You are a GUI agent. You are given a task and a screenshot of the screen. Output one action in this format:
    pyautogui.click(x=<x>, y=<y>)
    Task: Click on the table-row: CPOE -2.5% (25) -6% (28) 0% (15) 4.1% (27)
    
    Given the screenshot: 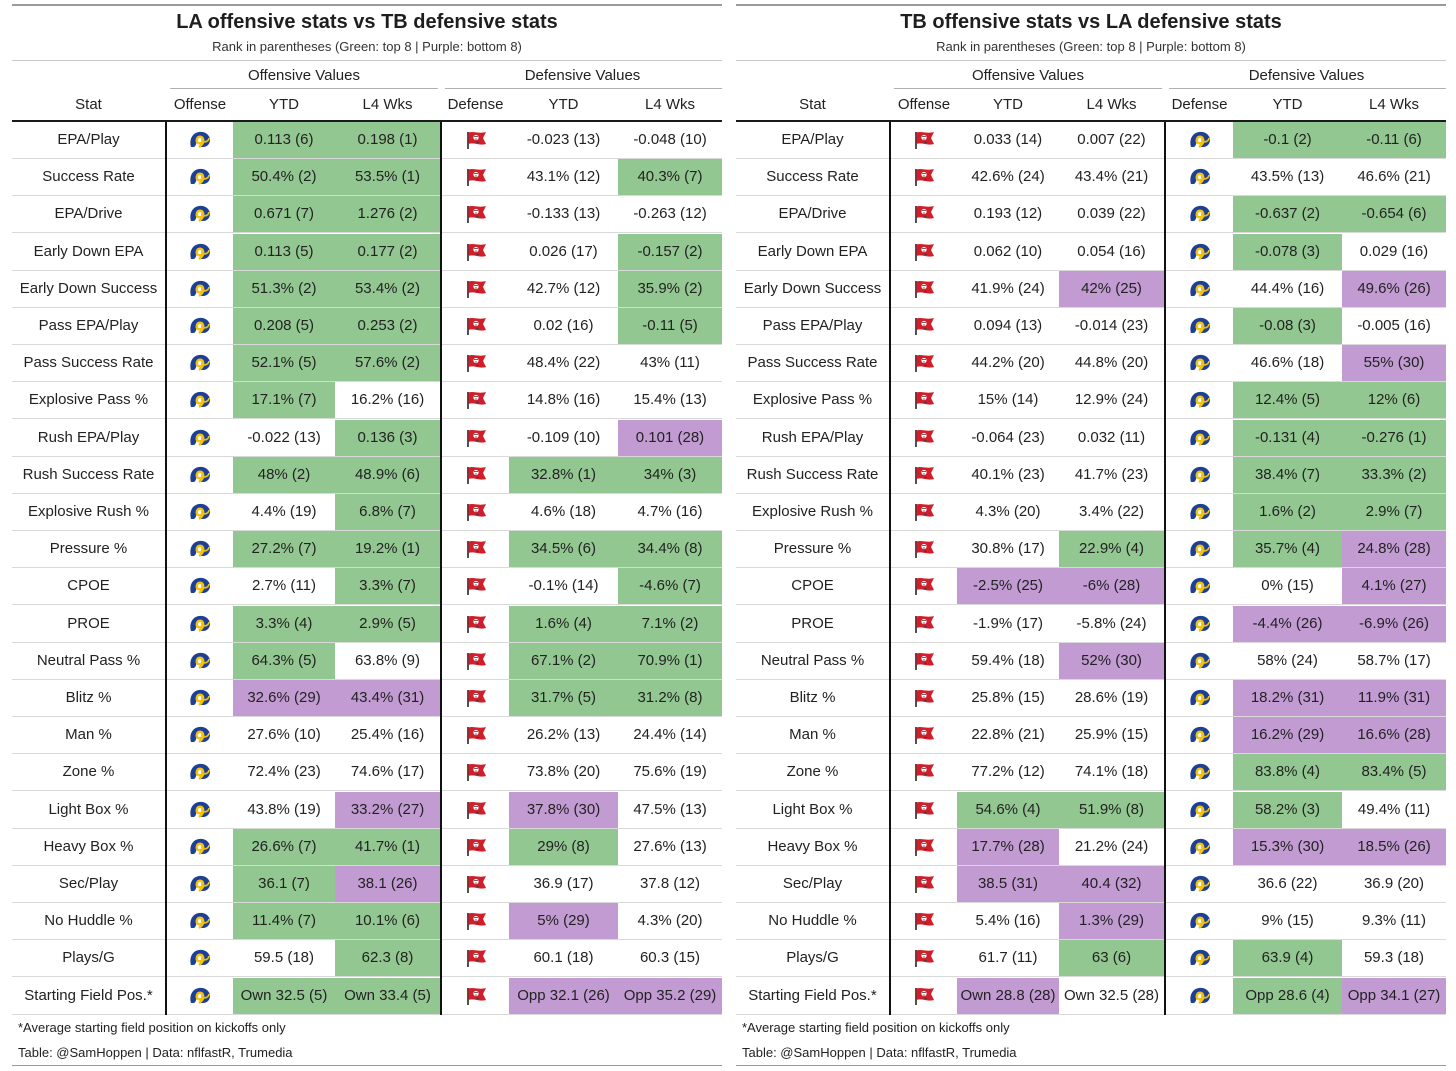 What is the action you would take?
    pyautogui.click(x=1091, y=587)
    